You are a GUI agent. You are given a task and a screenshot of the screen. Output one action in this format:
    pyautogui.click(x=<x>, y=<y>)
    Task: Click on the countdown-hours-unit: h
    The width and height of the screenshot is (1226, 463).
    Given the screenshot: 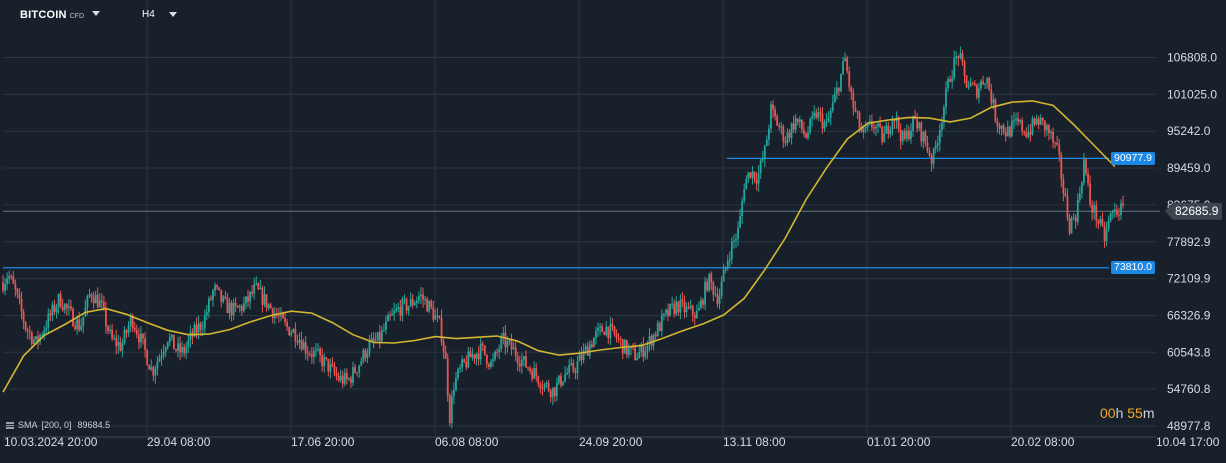 What is the action you would take?
    pyautogui.click(x=1119, y=413)
    